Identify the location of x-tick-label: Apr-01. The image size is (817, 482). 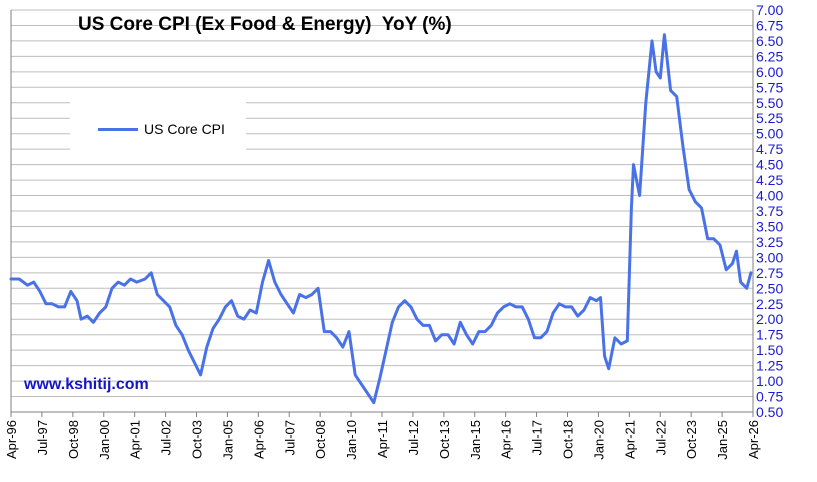
(135, 439).